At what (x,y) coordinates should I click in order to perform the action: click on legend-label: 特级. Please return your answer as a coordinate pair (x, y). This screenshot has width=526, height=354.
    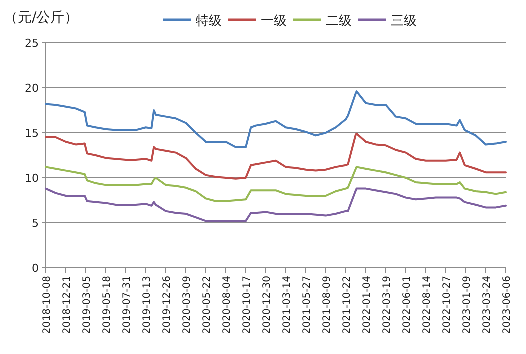
    Looking at the image, I should click on (209, 21).